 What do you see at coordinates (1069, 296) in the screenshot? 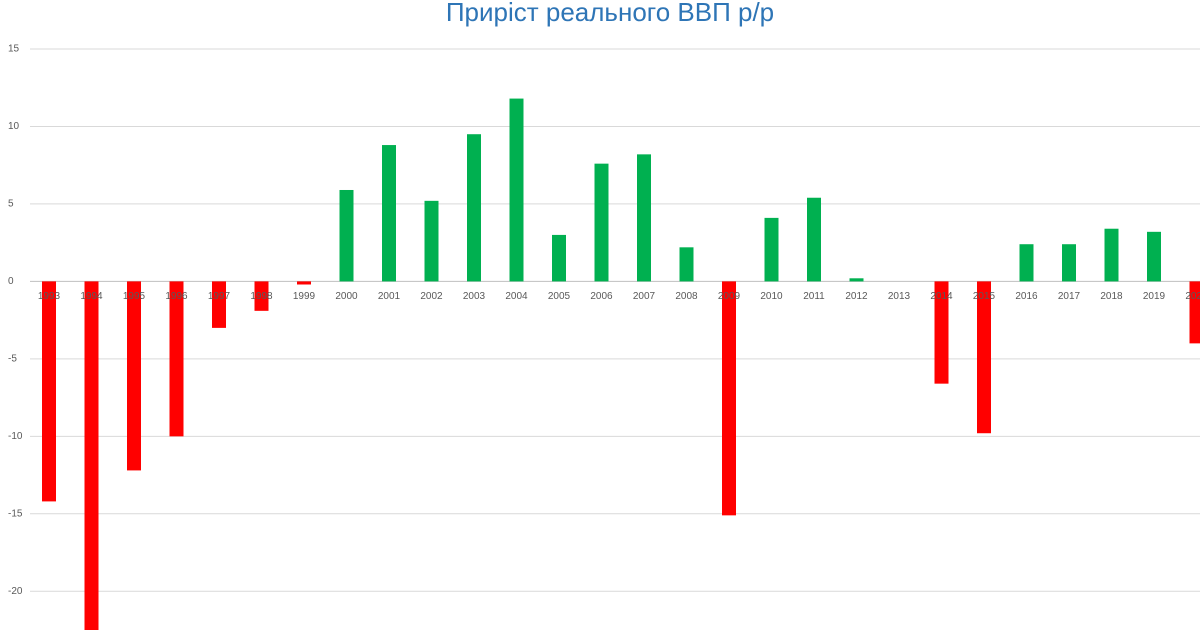
I see `x-tick-label: 2017` at bounding box center [1069, 296].